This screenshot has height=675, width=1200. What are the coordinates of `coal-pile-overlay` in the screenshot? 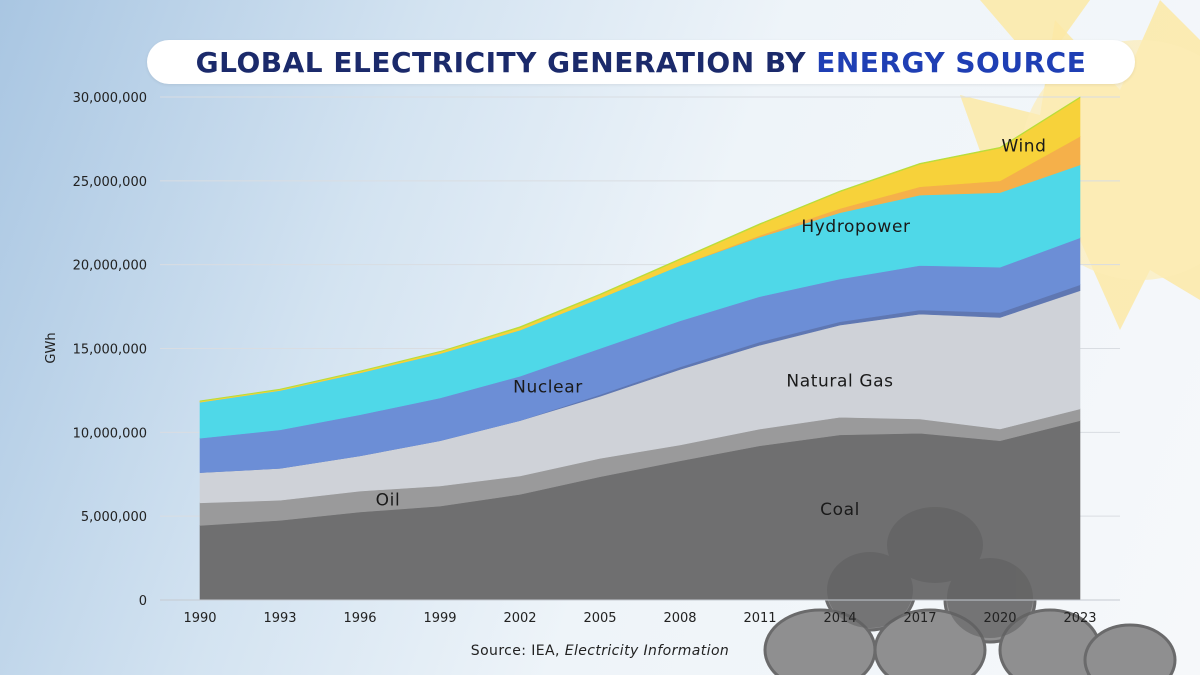 It's located at (930, 572).